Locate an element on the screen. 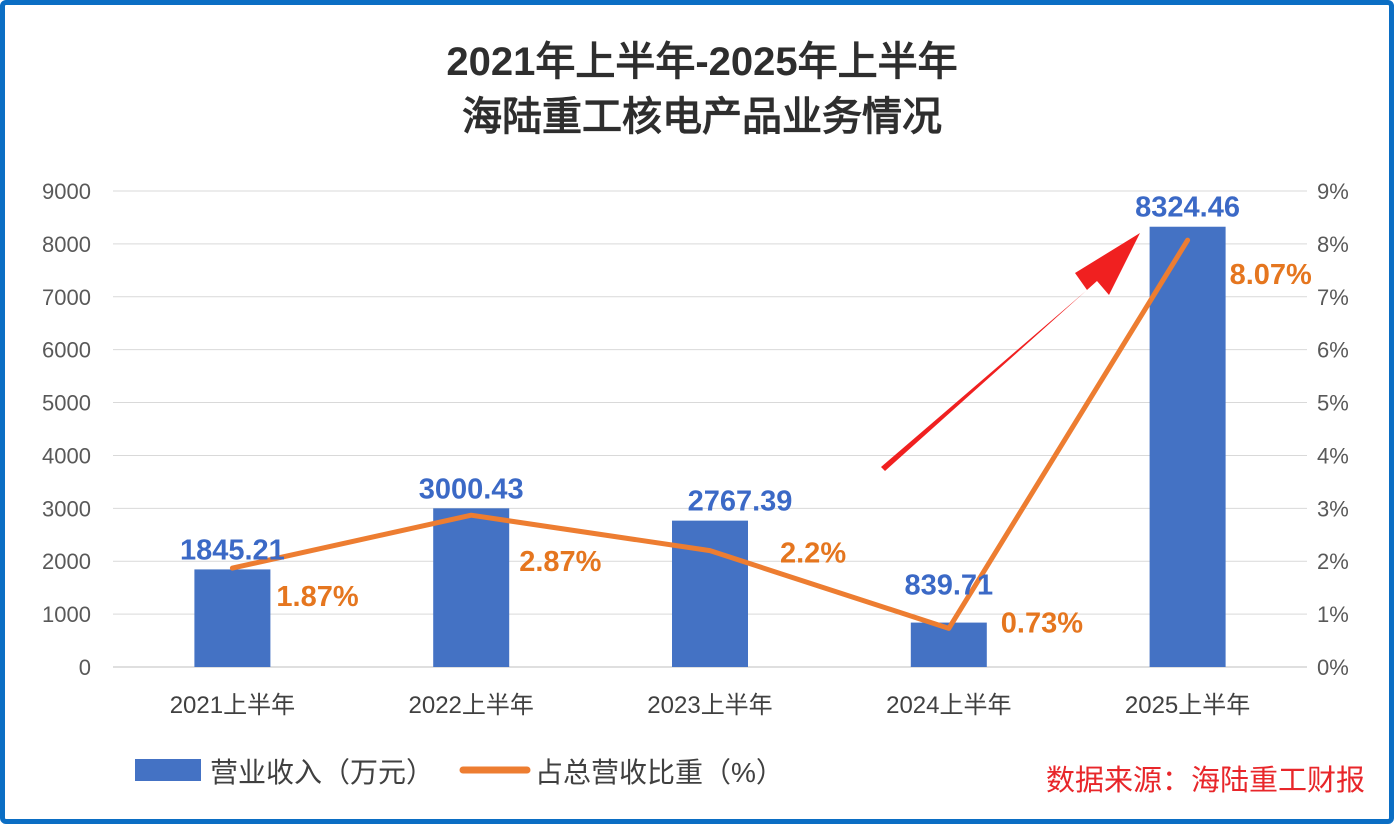 The height and width of the screenshot is (824, 1394). right-tick-label: 9% is located at coordinates (1333, 191).